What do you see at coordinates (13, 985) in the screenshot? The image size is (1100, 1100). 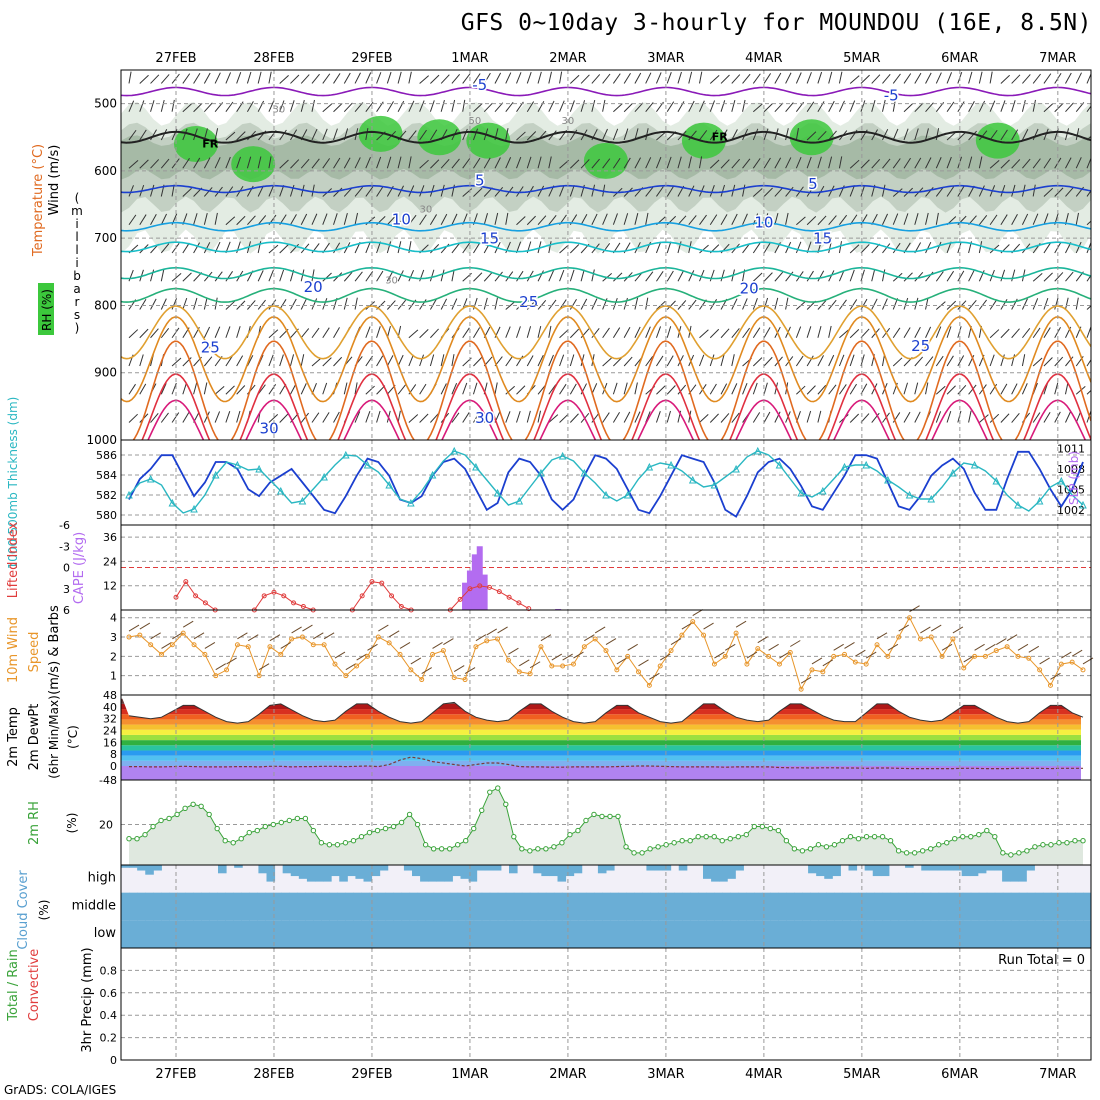 I see `precip-total-label: Total / Rain` at bounding box center [13, 985].